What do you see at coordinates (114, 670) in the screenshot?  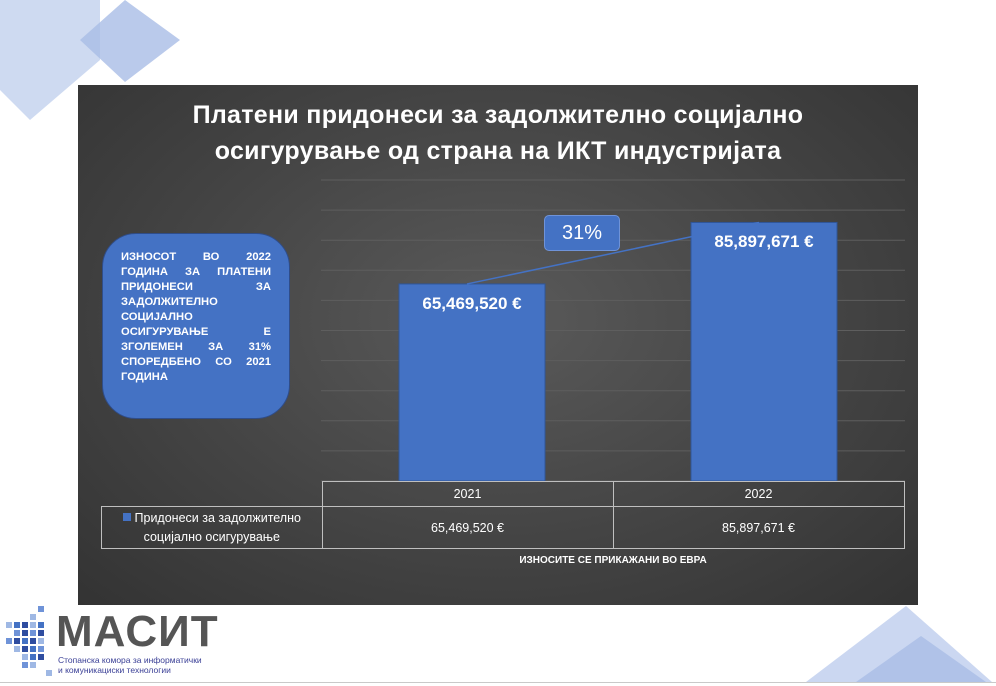 I see `logo-subtitle-line-2: и комуникациски технологии` at bounding box center [114, 670].